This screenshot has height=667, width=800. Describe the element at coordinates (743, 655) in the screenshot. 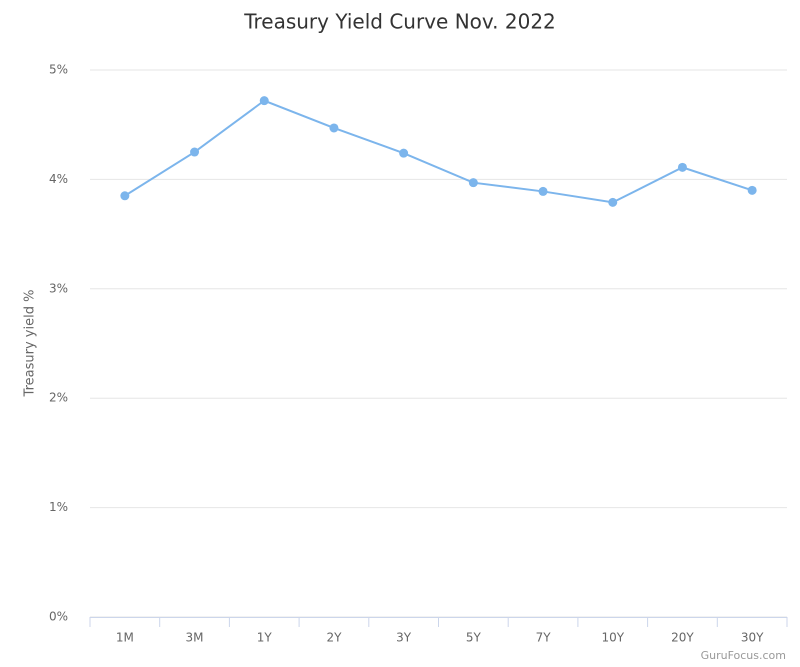

I see `credit: GuruFocus.com` at that location.